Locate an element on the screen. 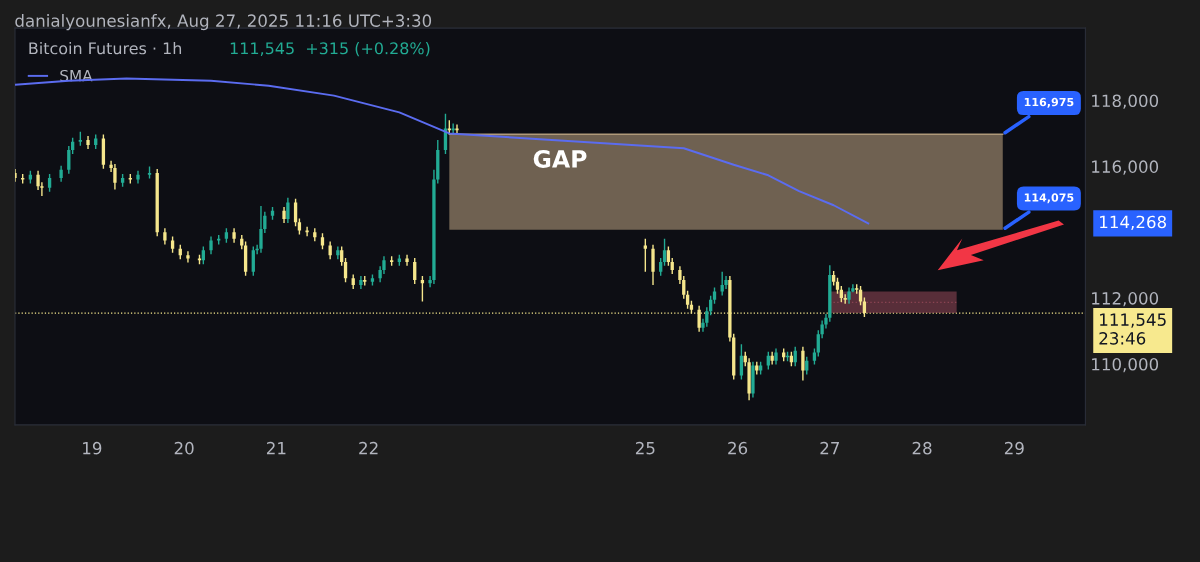 The image size is (1200, 562). y-tick-label: 116,000 is located at coordinates (1125, 167).